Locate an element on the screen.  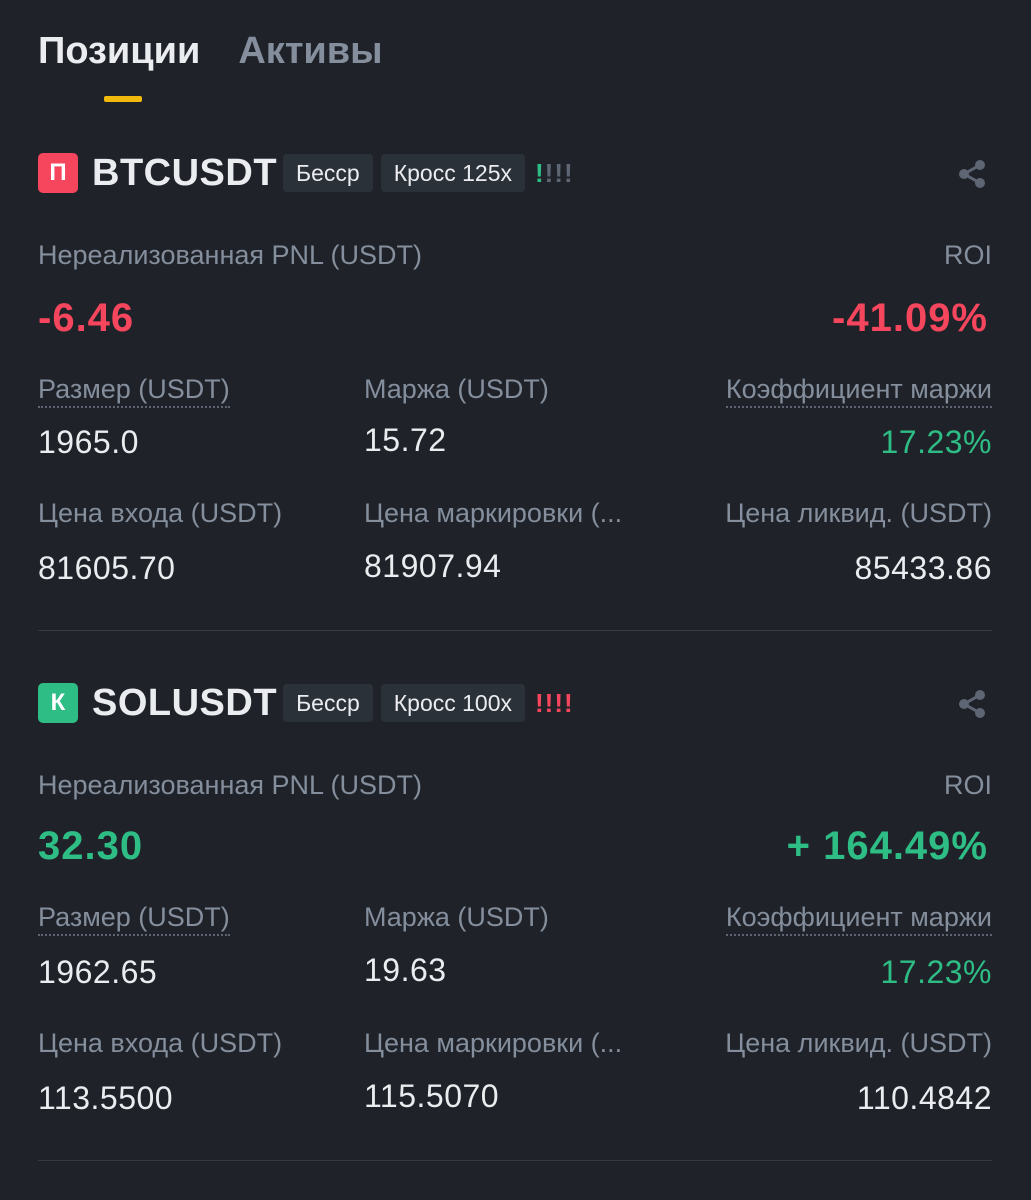
position-header: П BTCUSDT Бесср Кросс 125x !!!! is located at coordinates (515, 173).